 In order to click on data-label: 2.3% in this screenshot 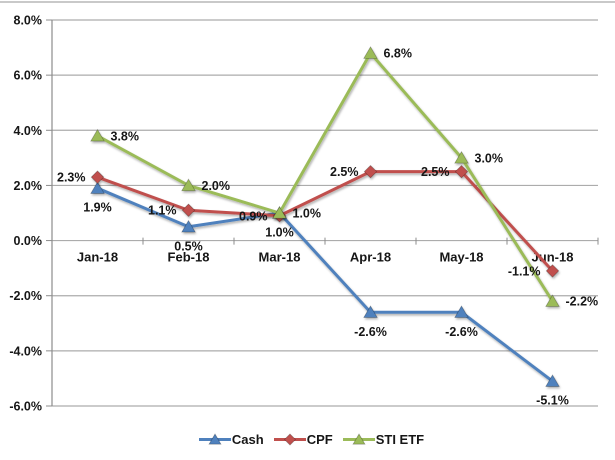, I will do `click(71, 178)`.